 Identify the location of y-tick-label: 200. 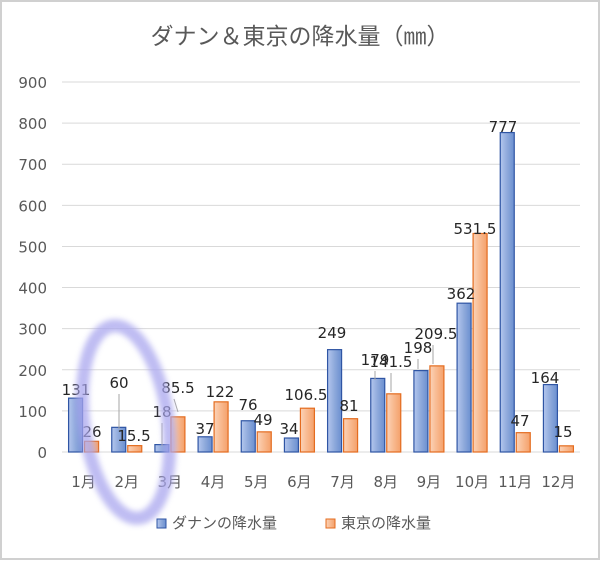
(32, 371).